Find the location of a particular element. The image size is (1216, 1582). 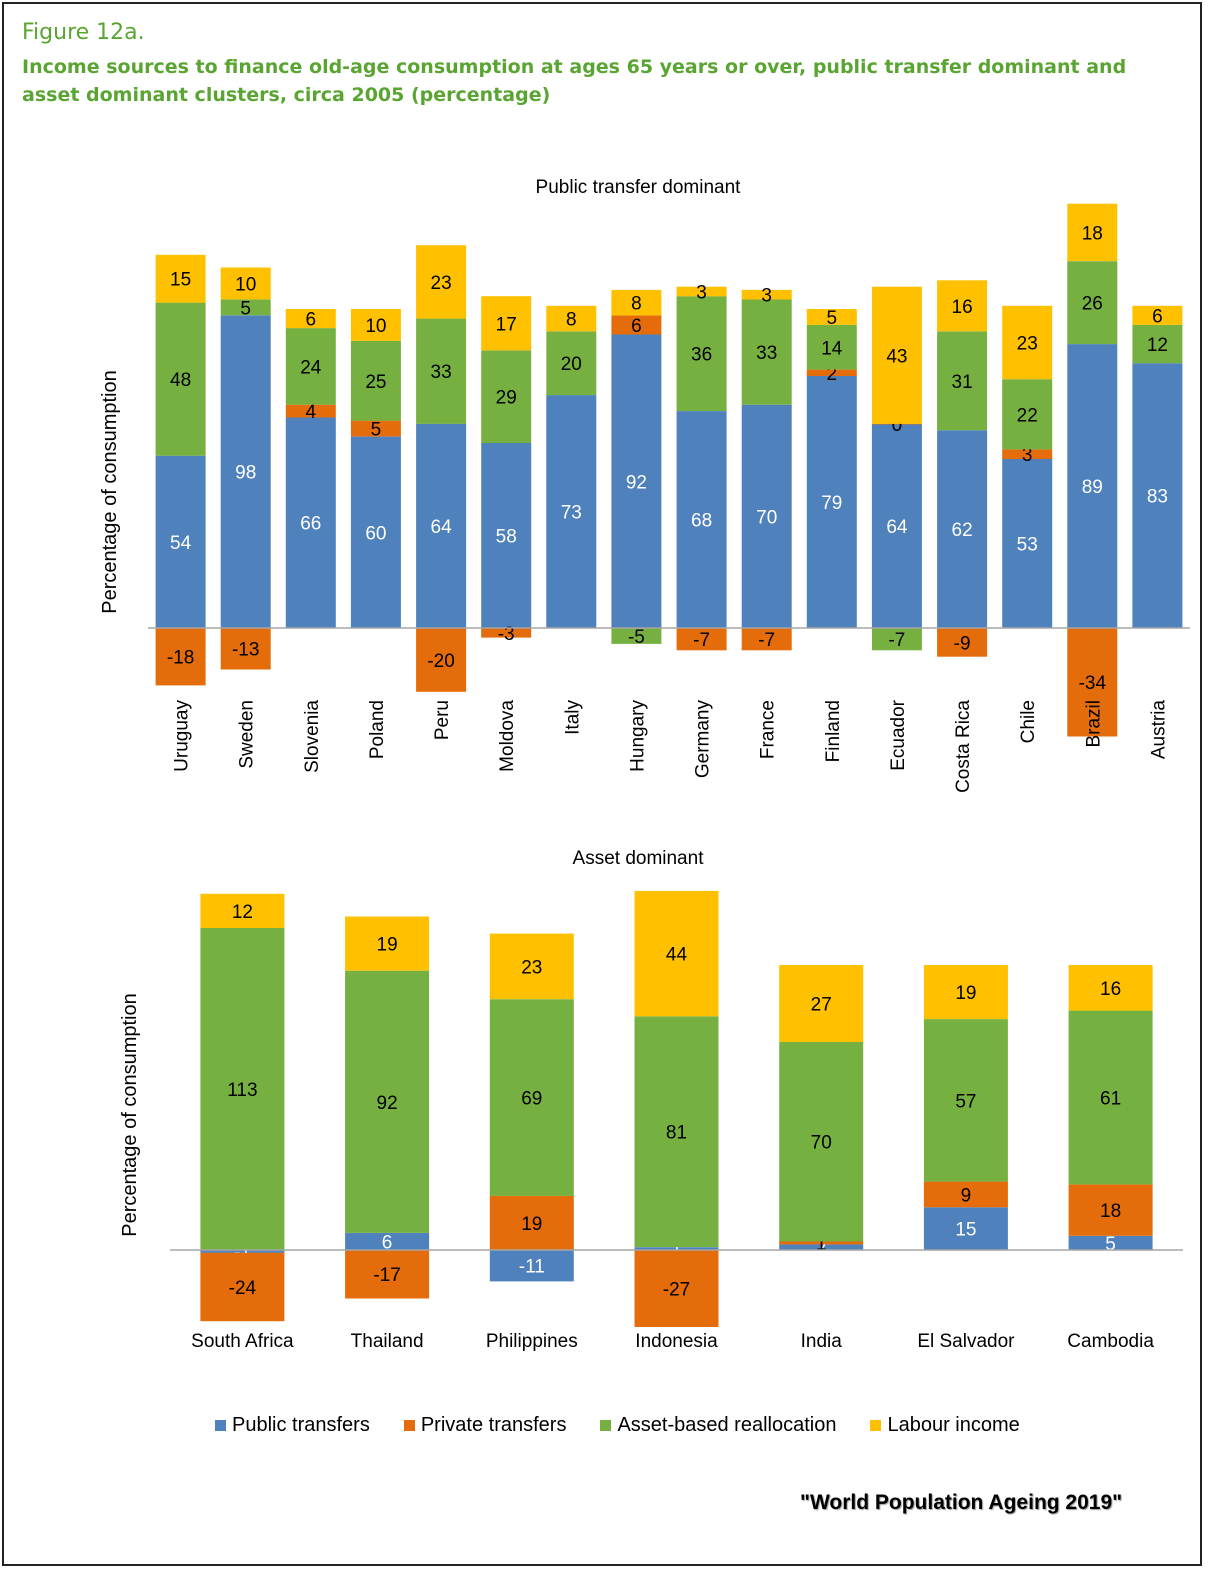

chart-1-data-label-public-9: 70 is located at coordinates (766, 517).